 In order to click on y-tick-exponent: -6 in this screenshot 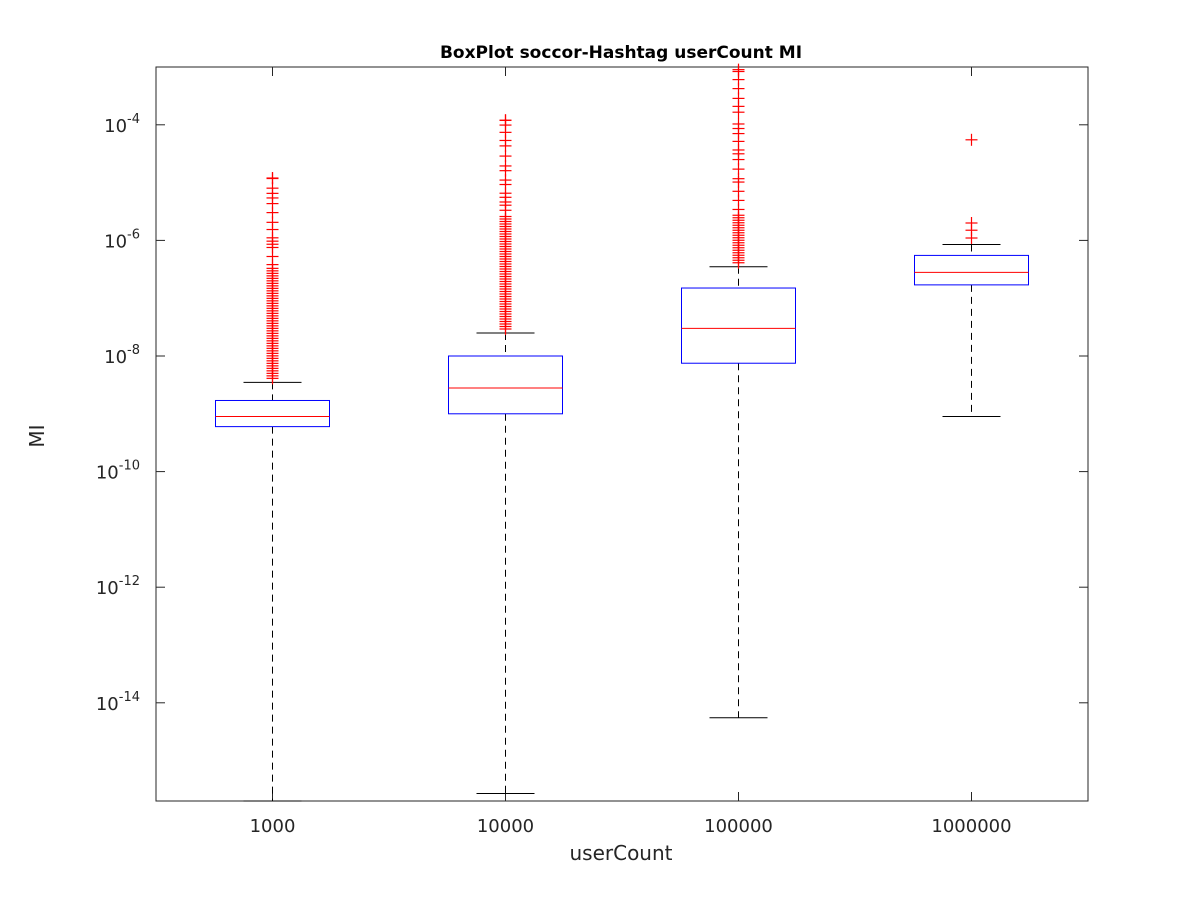, I will do `click(133, 234)`.